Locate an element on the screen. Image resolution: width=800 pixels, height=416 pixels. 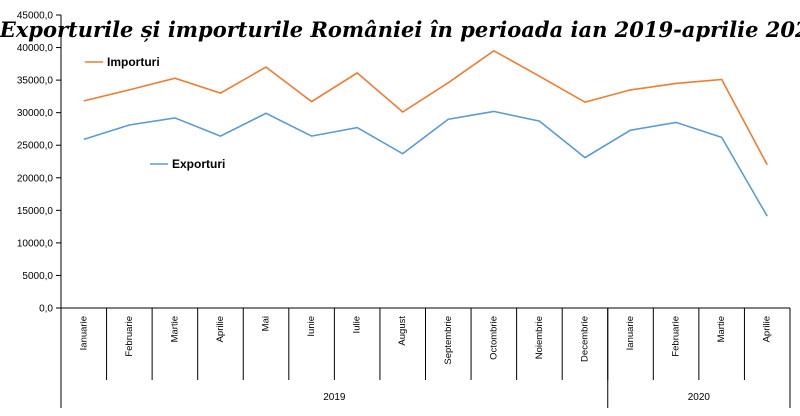
y-tick-label: 10000,0 is located at coordinates (35, 243).